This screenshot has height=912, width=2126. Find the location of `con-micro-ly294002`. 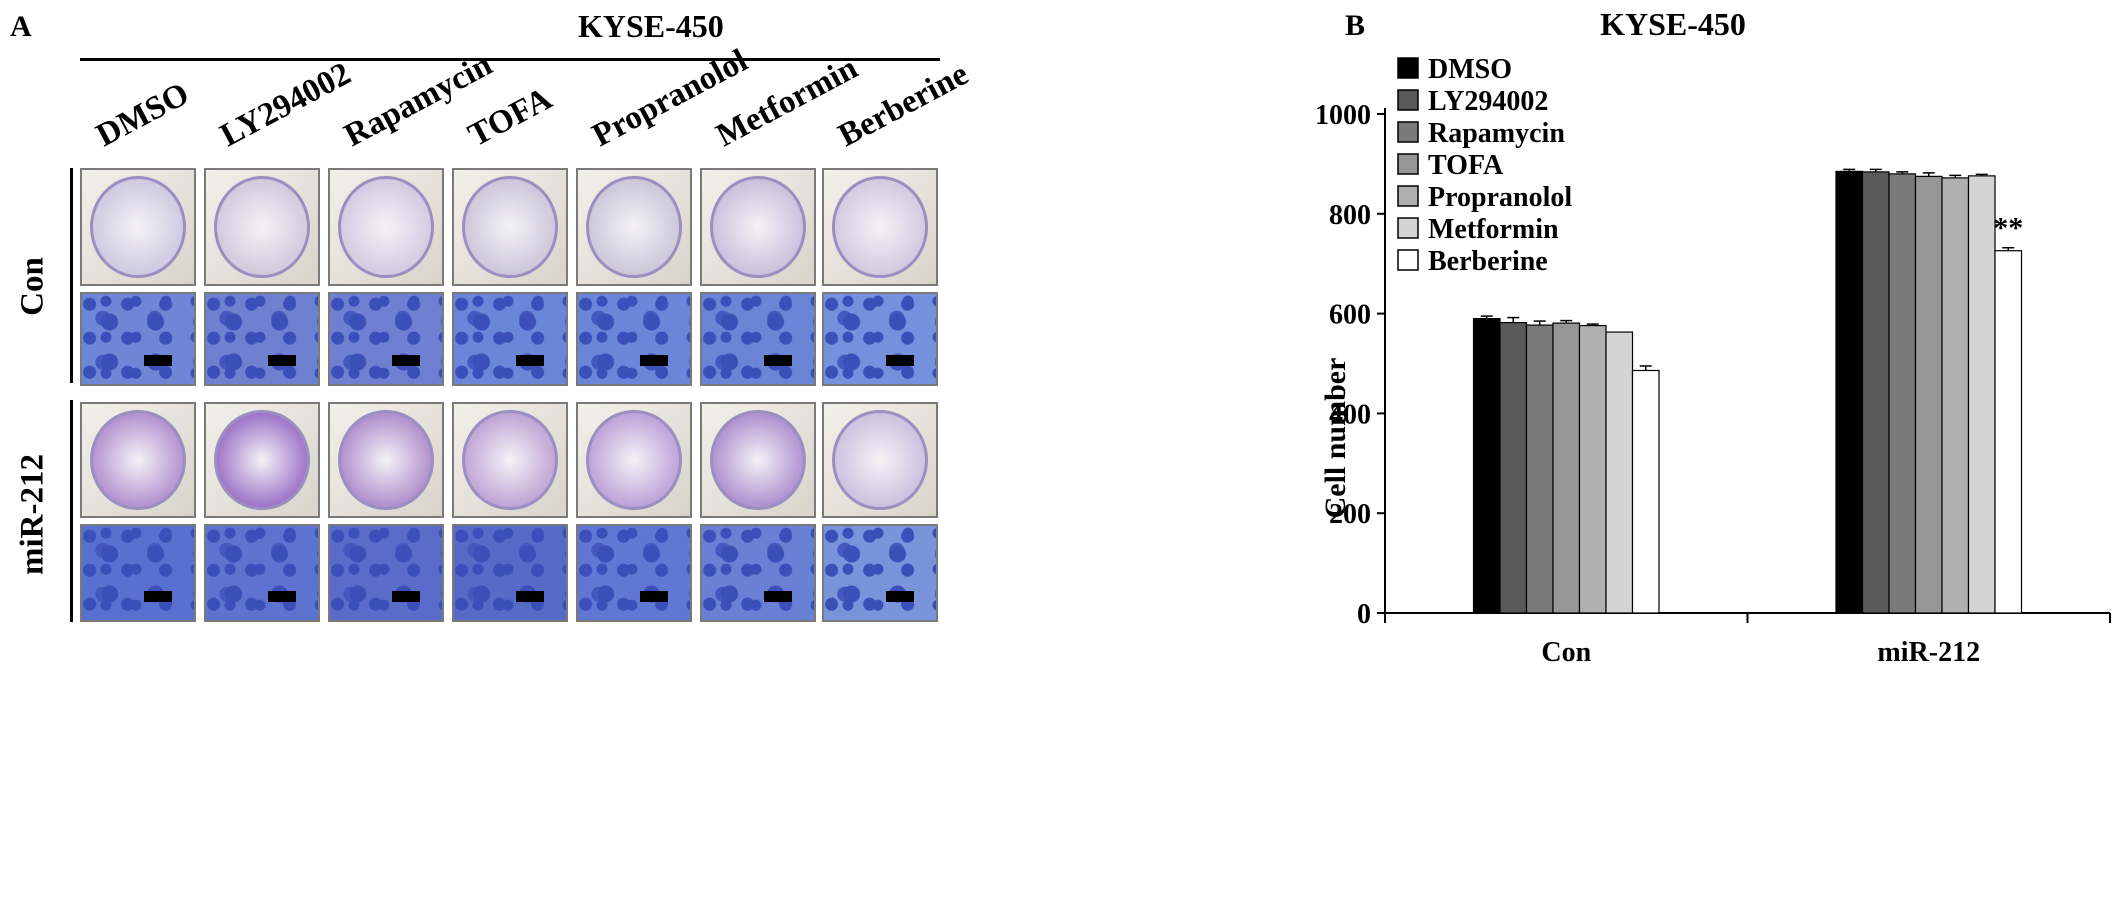

con-micro-ly294002 is located at coordinates (262, 339).